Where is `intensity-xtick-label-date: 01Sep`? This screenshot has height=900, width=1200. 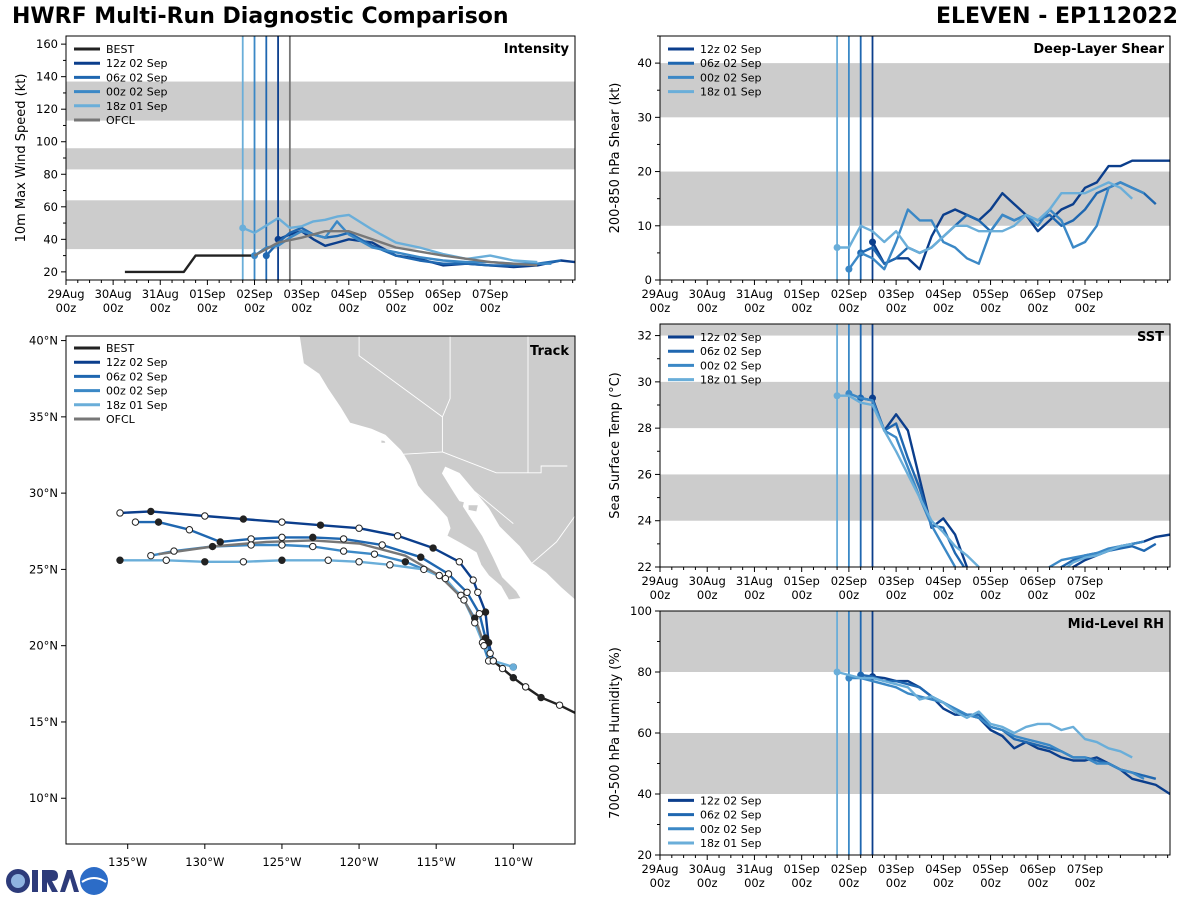
intensity-xtick-label-date: 01Sep is located at coordinates (207, 294).